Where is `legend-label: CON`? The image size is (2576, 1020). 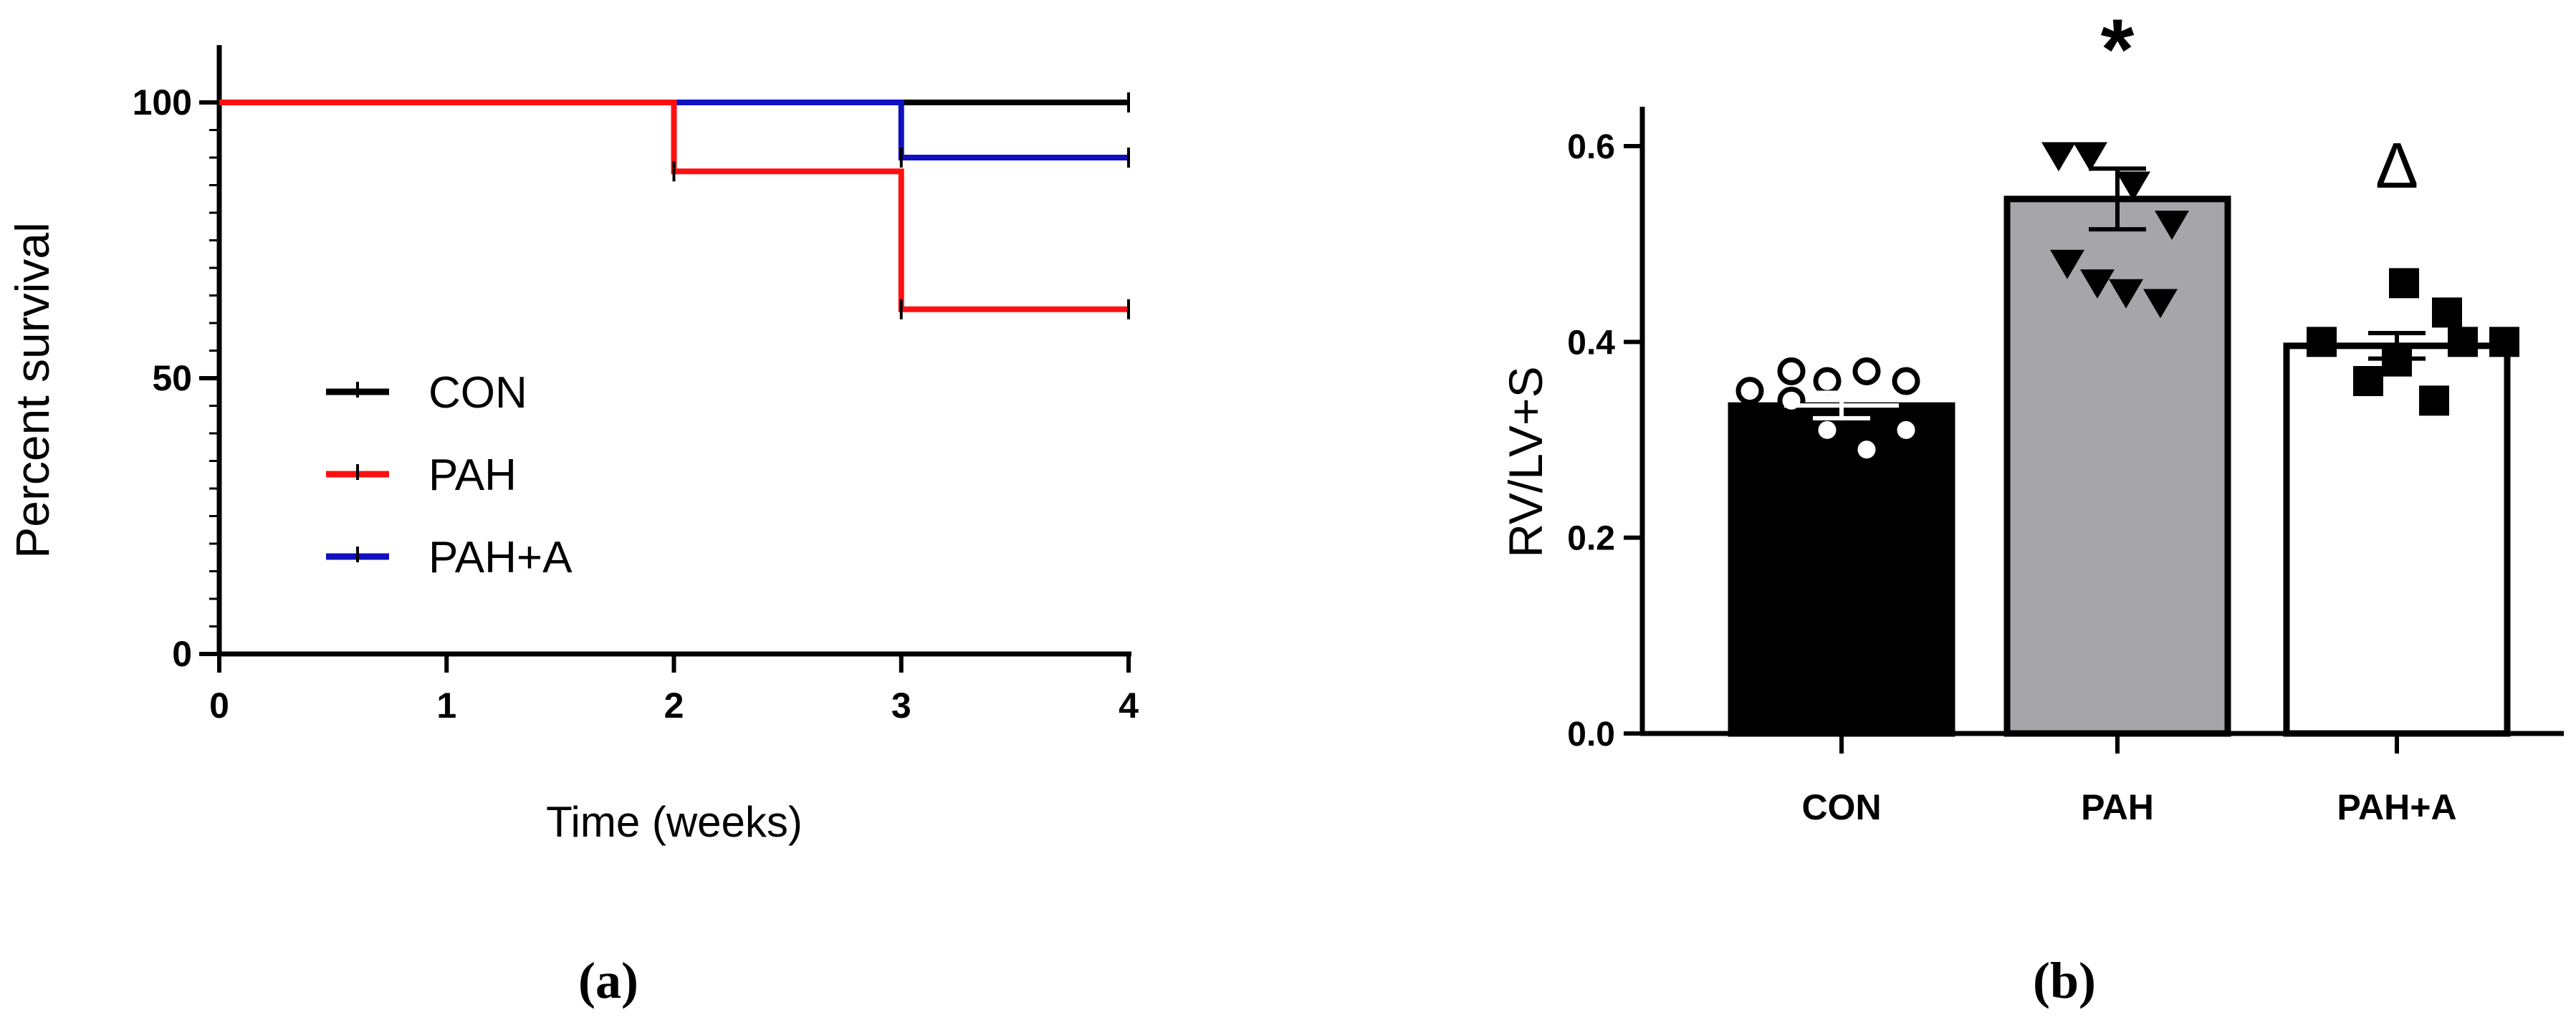 legend-label: CON is located at coordinates (477, 393).